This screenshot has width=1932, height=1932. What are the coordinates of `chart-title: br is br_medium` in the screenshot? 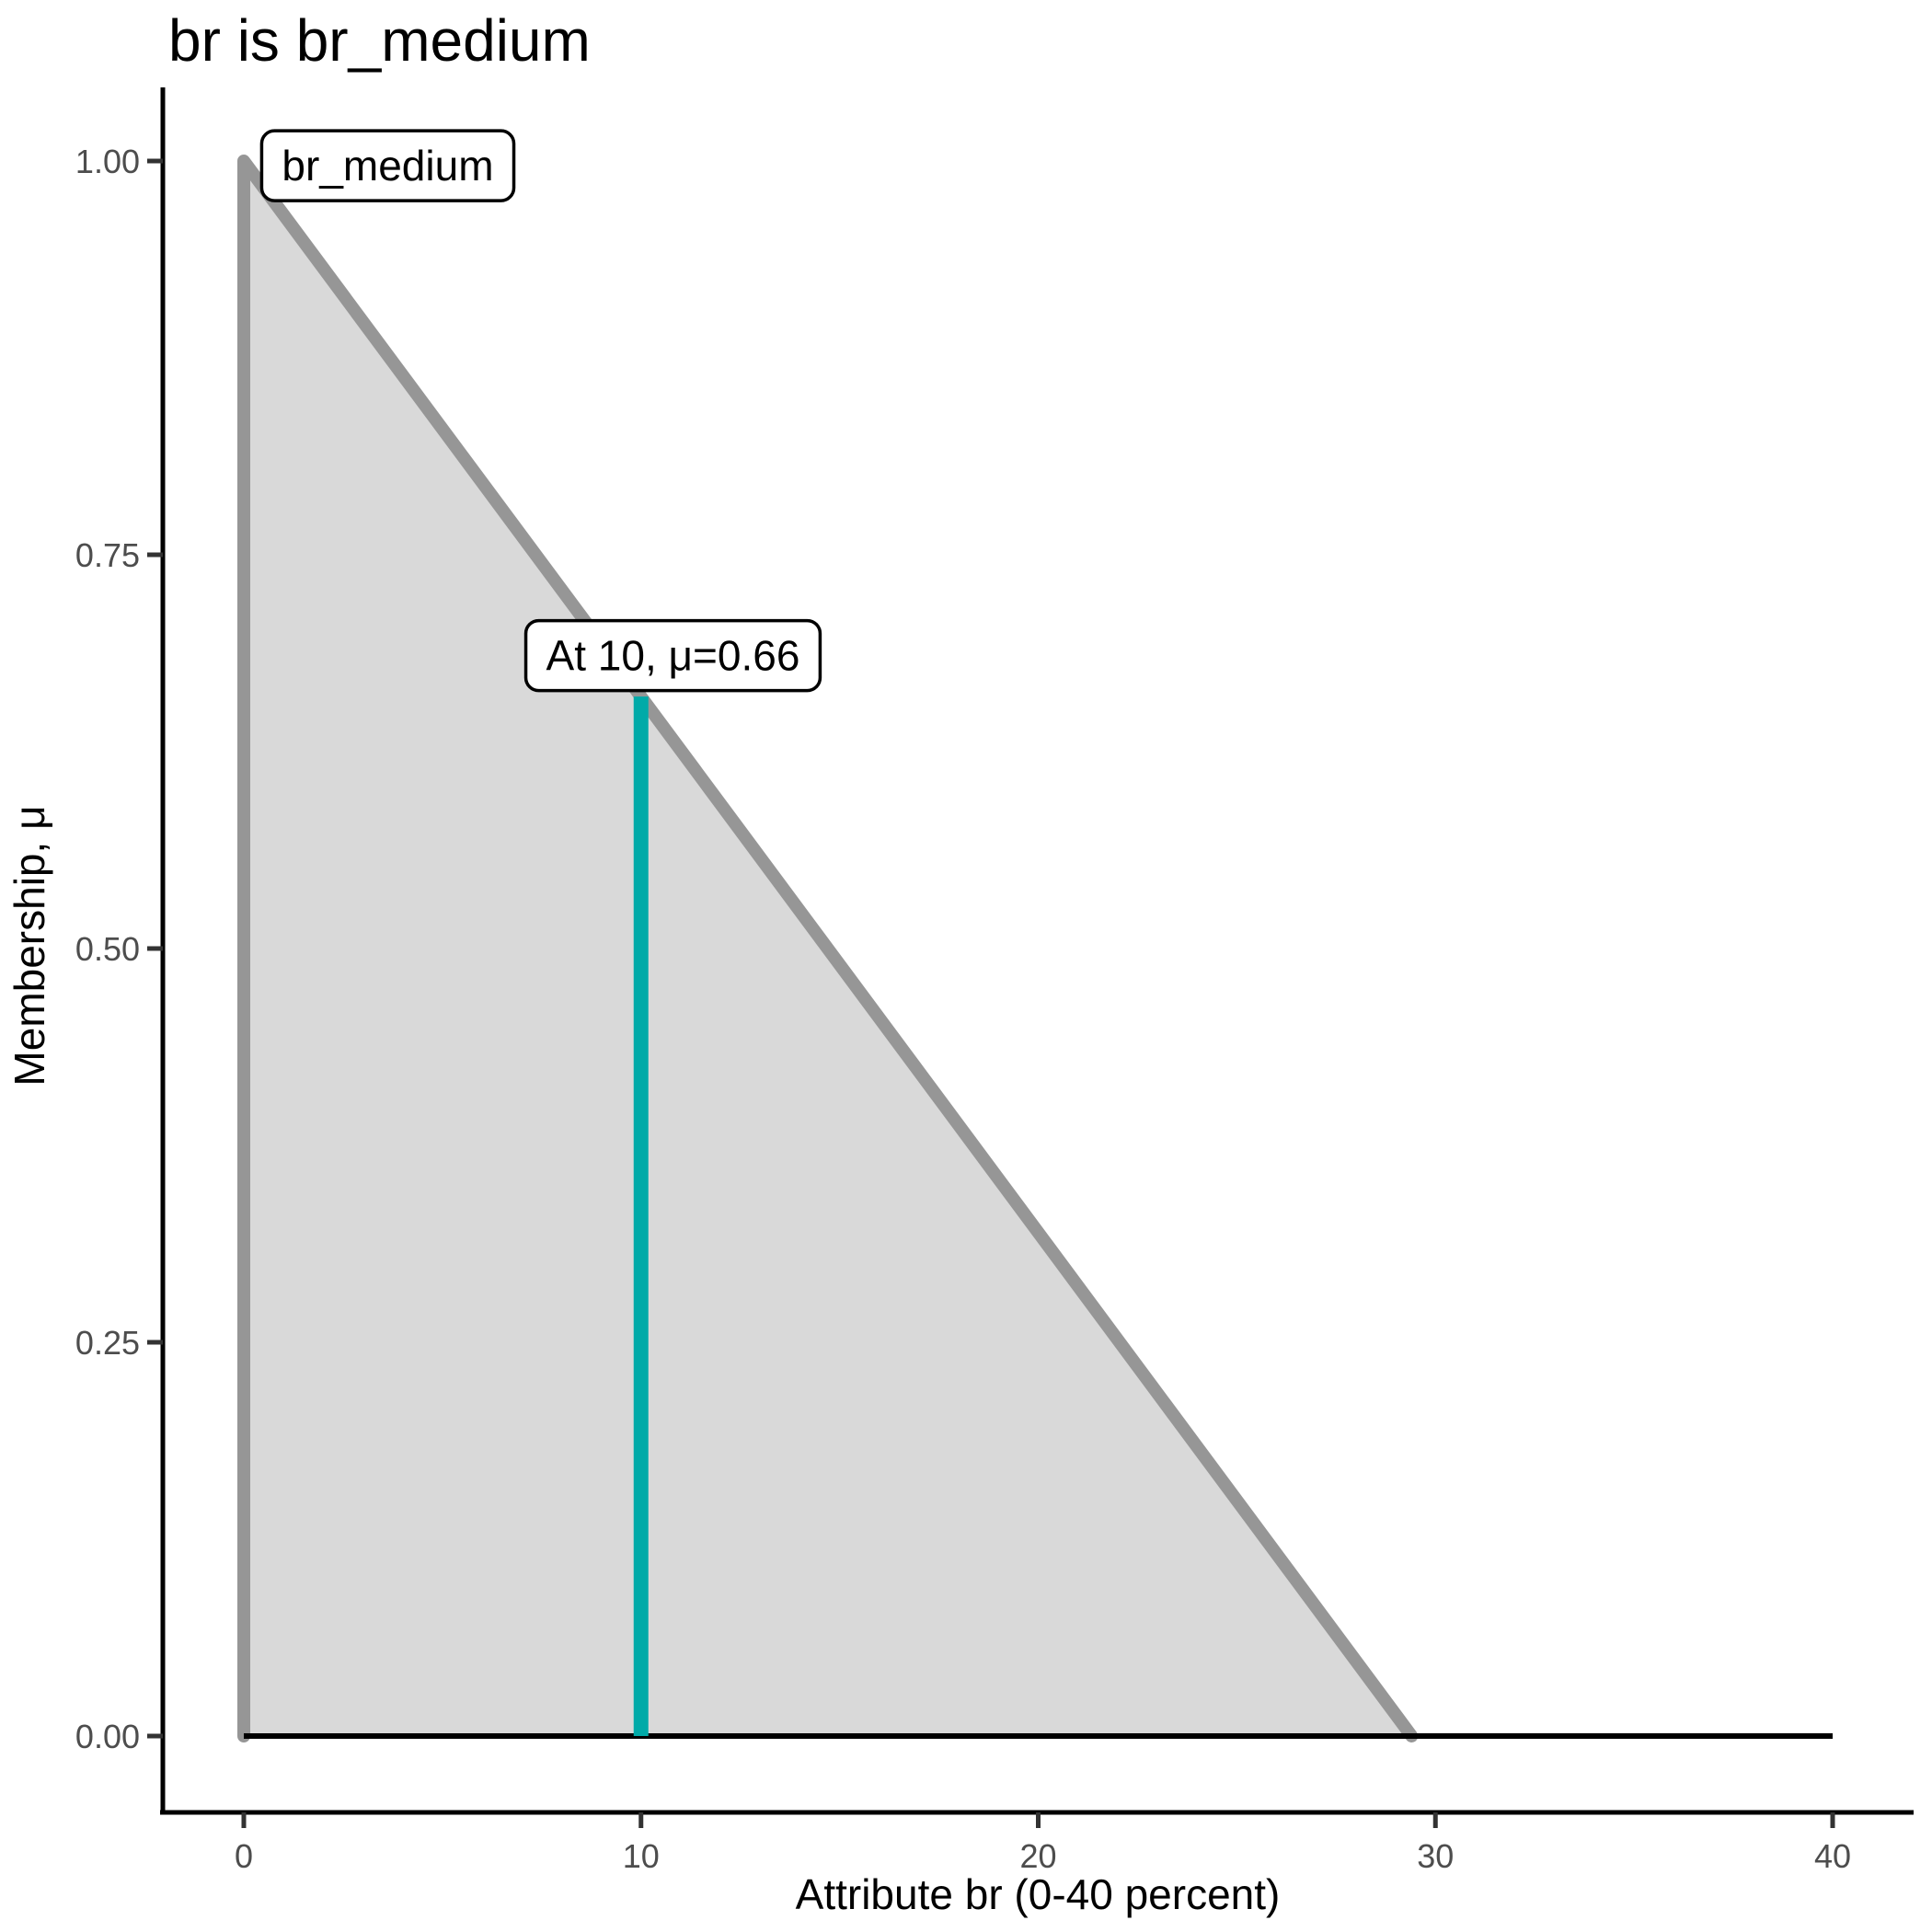 It's located at (379, 40).